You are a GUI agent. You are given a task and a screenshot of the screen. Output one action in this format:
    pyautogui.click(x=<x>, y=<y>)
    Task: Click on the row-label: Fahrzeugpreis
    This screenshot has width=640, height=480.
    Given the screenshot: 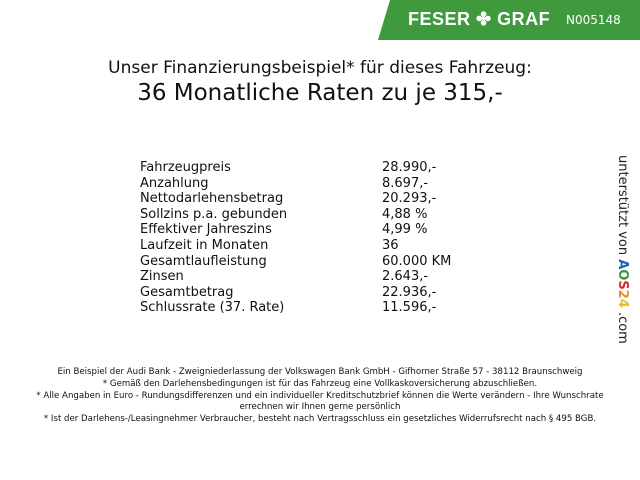 What is the action you would take?
    pyautogui.click(x=185, y=167)
    